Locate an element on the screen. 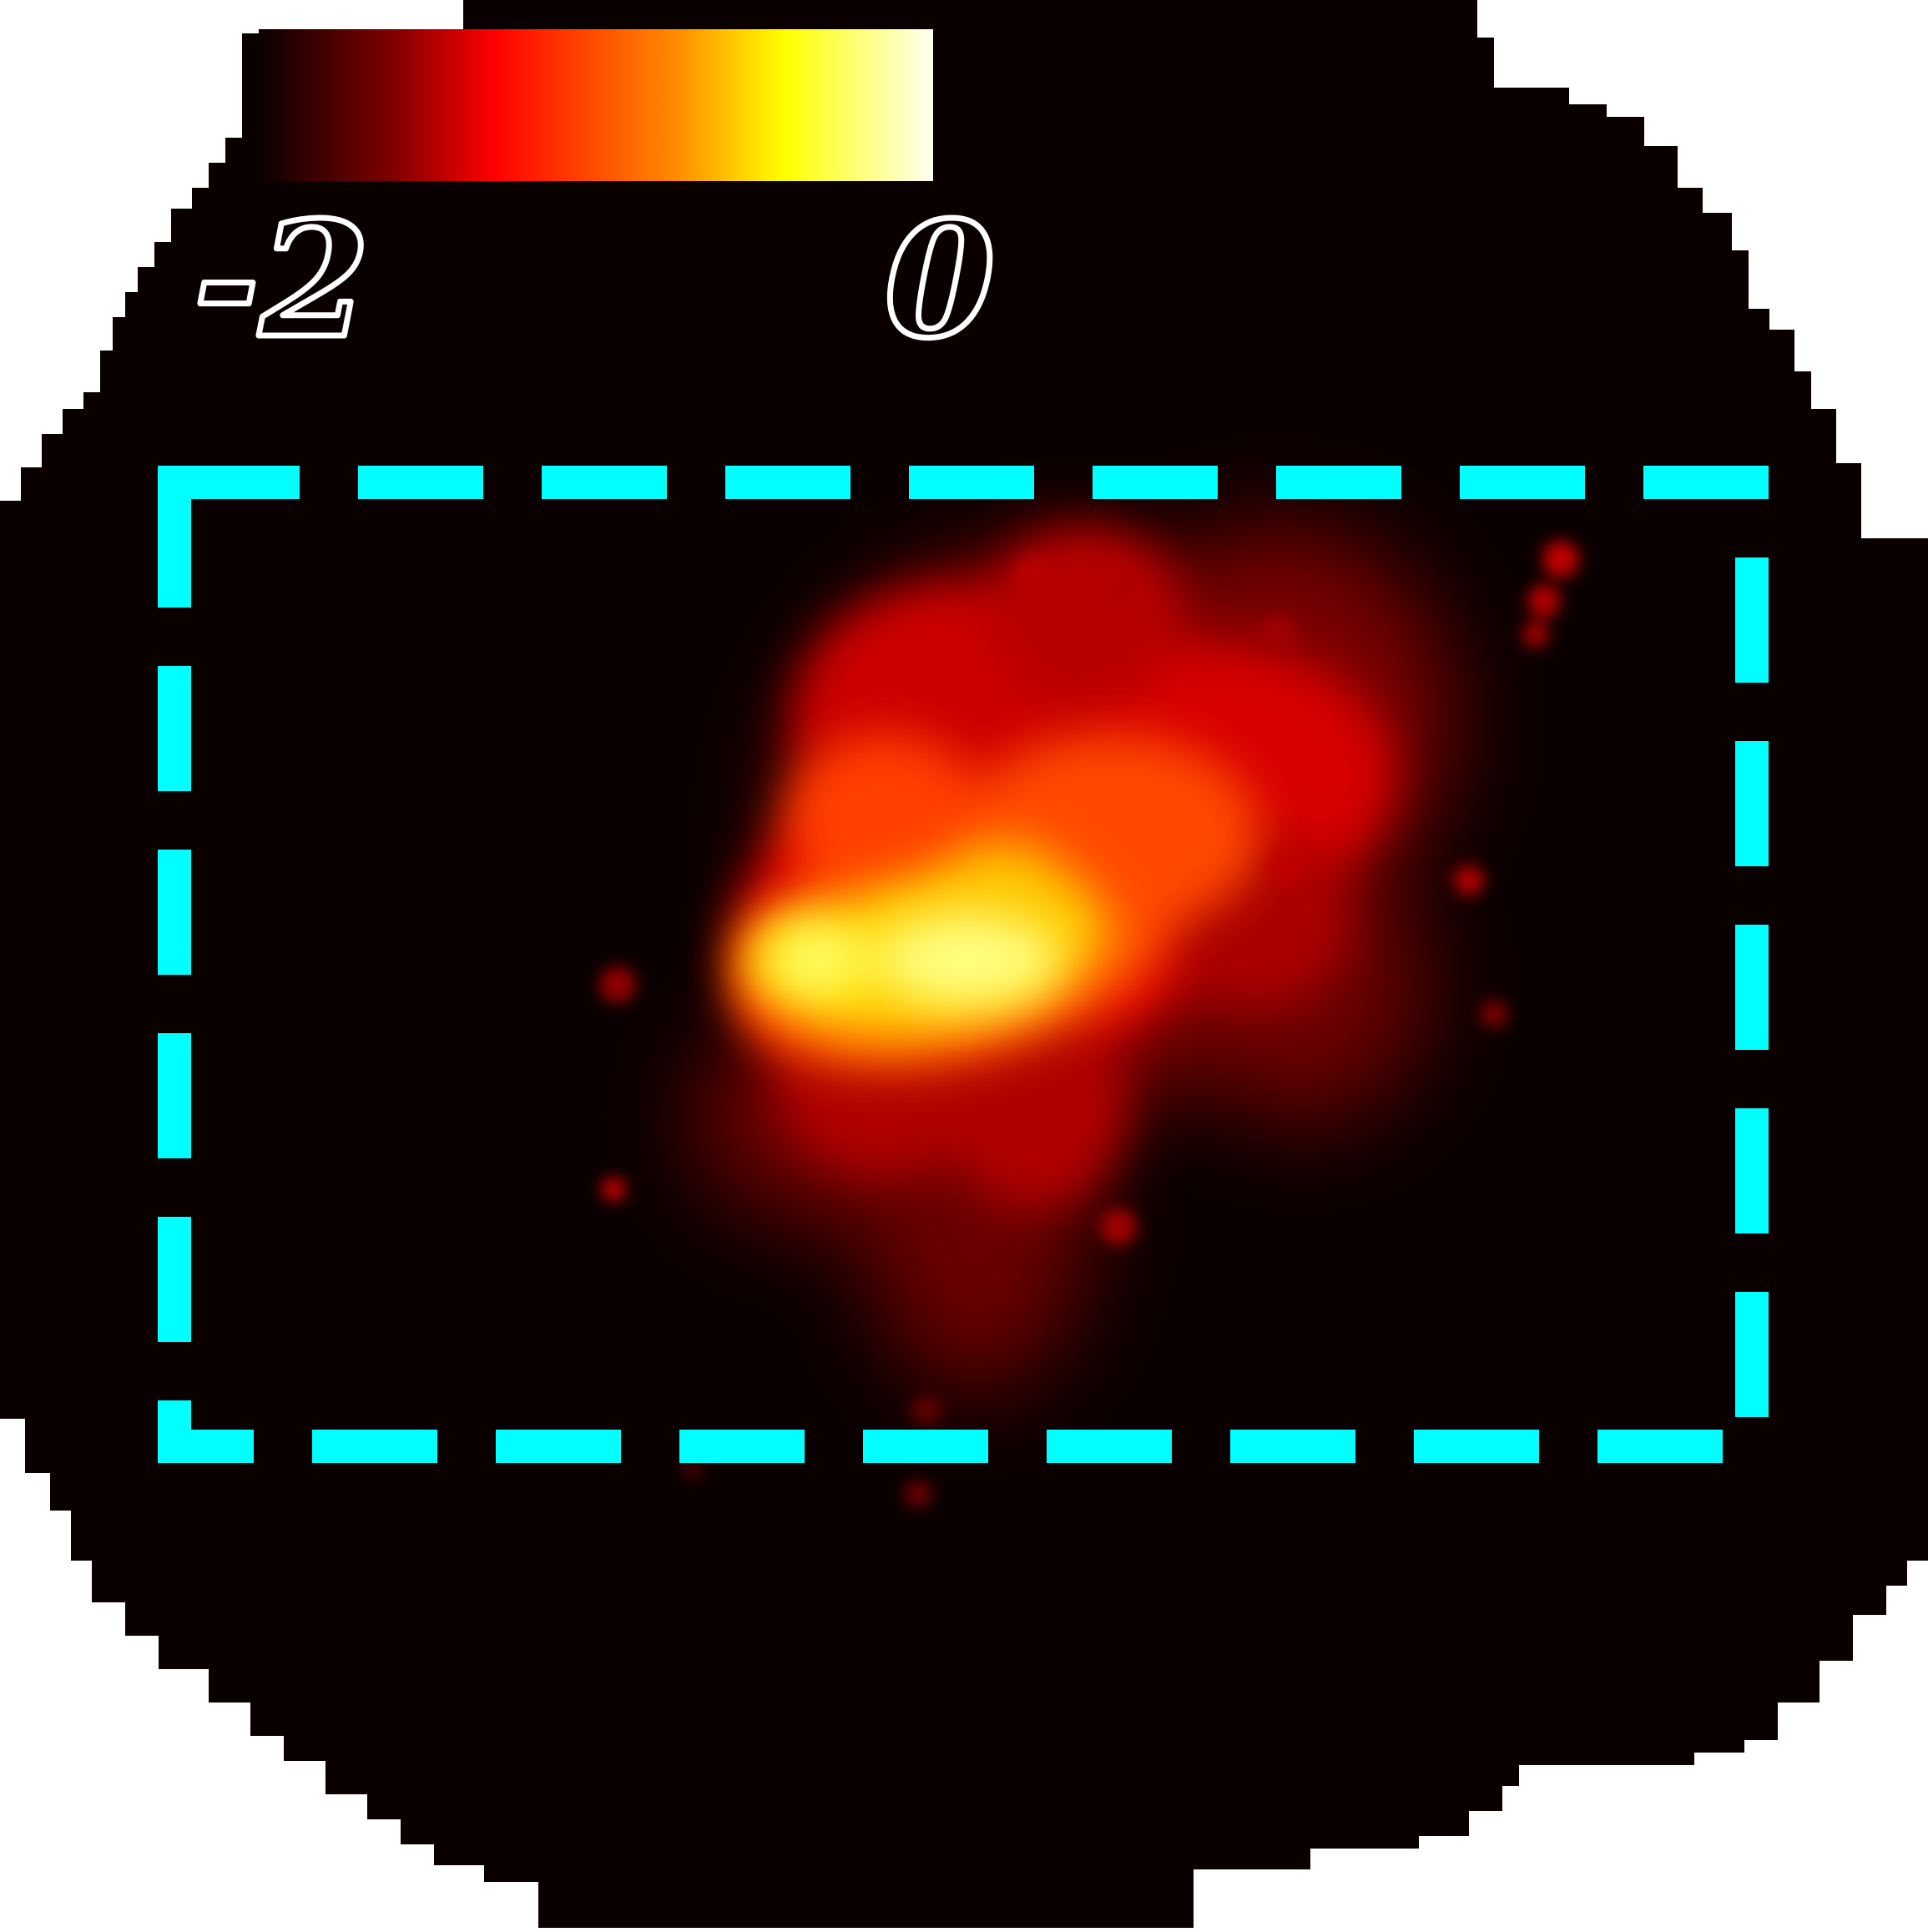 This screenshot has height=1932, width=1928. colorbar-gradient is located at coordinates (596, 105).